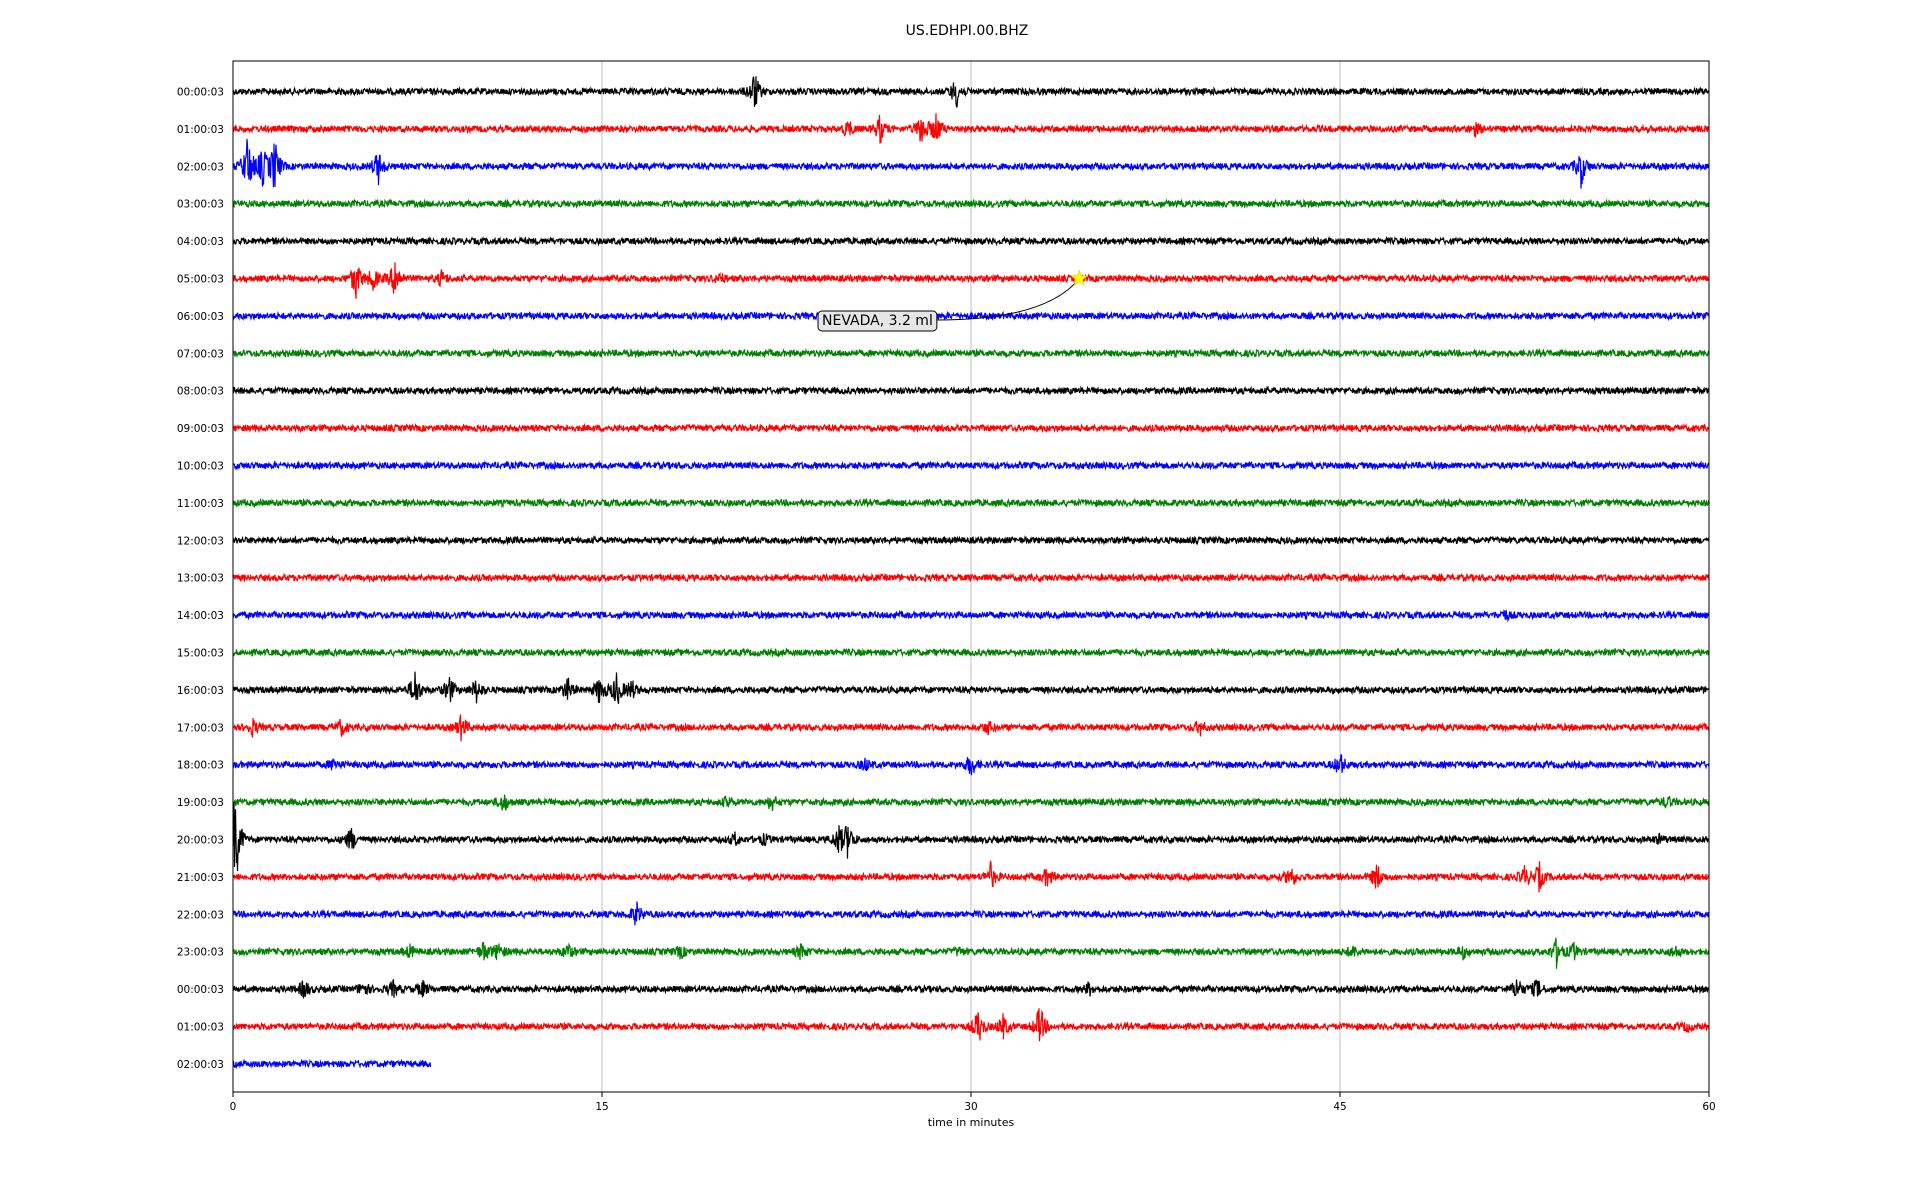 This screenshot has width=1920, height=1200. I want to click on x-tick-label: 0, so click(233, 1107).